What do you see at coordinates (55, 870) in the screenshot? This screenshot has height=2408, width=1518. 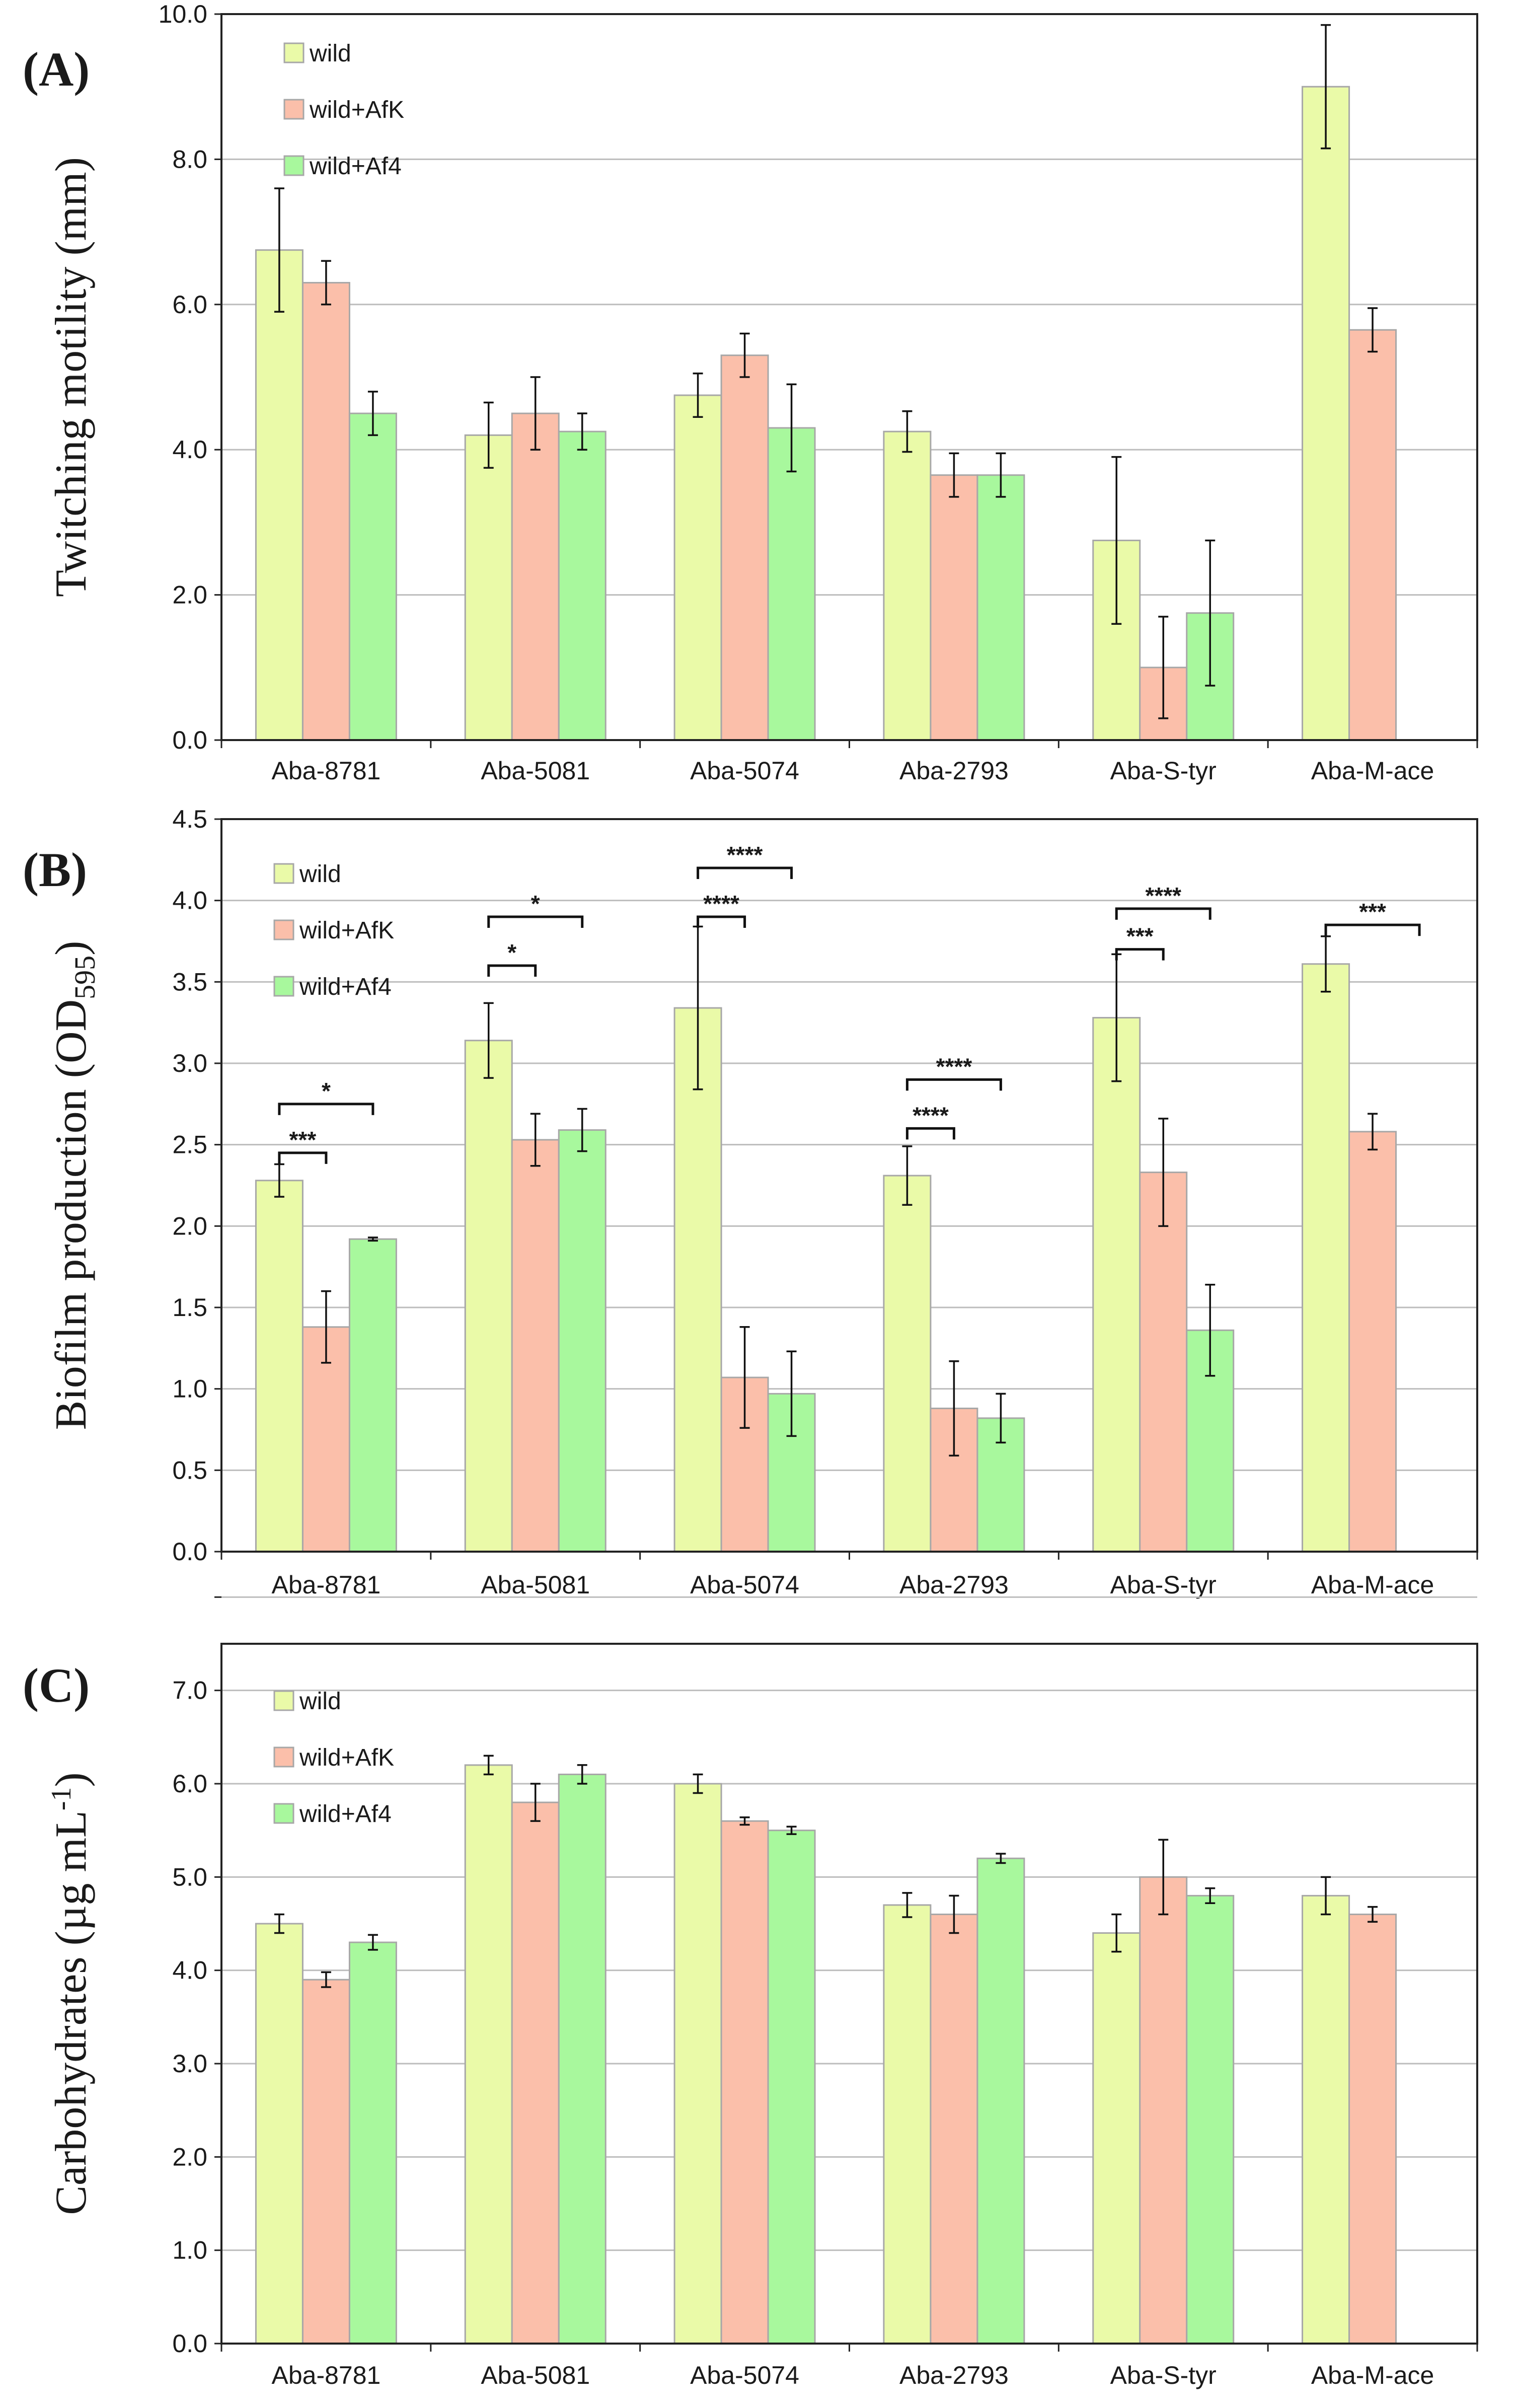 I see `panel-label: (B)` at bounding box center [55, 870].